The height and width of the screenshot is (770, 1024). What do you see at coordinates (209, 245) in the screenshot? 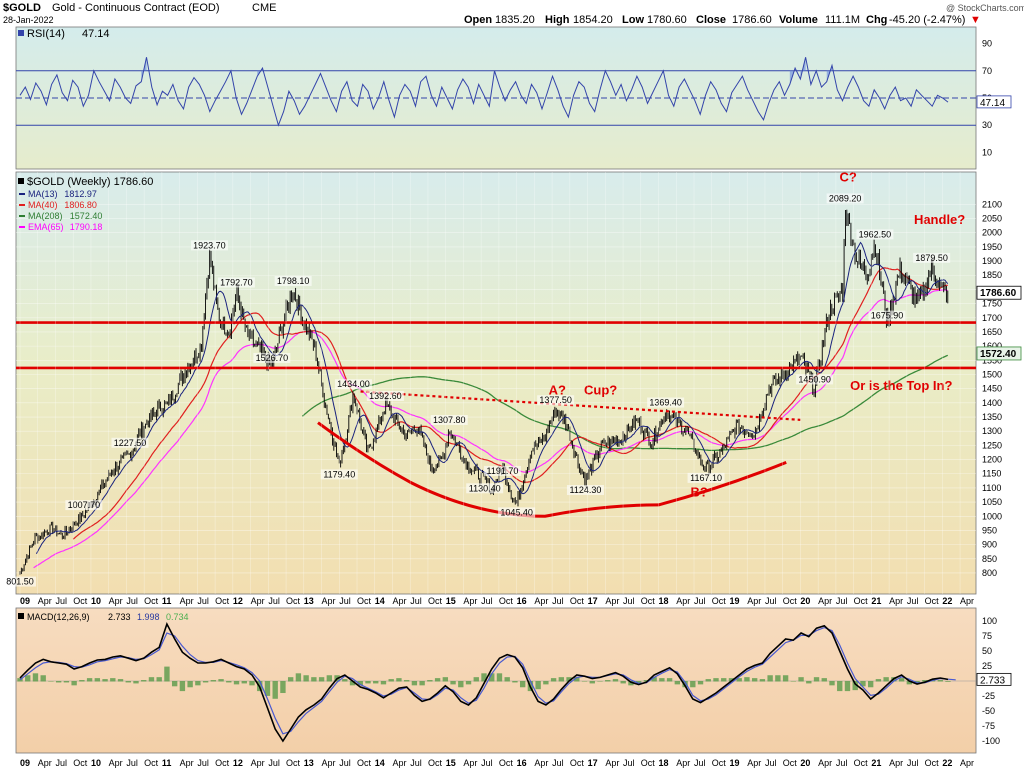
I see `price-annotation: 1923.70` at bounding box center [209, 245].